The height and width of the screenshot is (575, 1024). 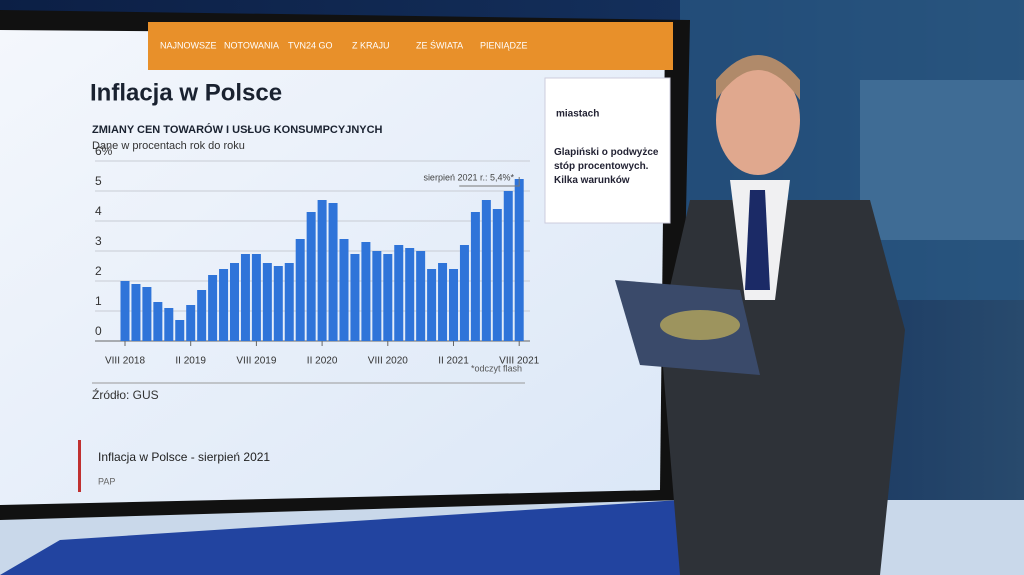 I want to click on nav-item: ZE ŚWIATA, so click(x=439, y=44).